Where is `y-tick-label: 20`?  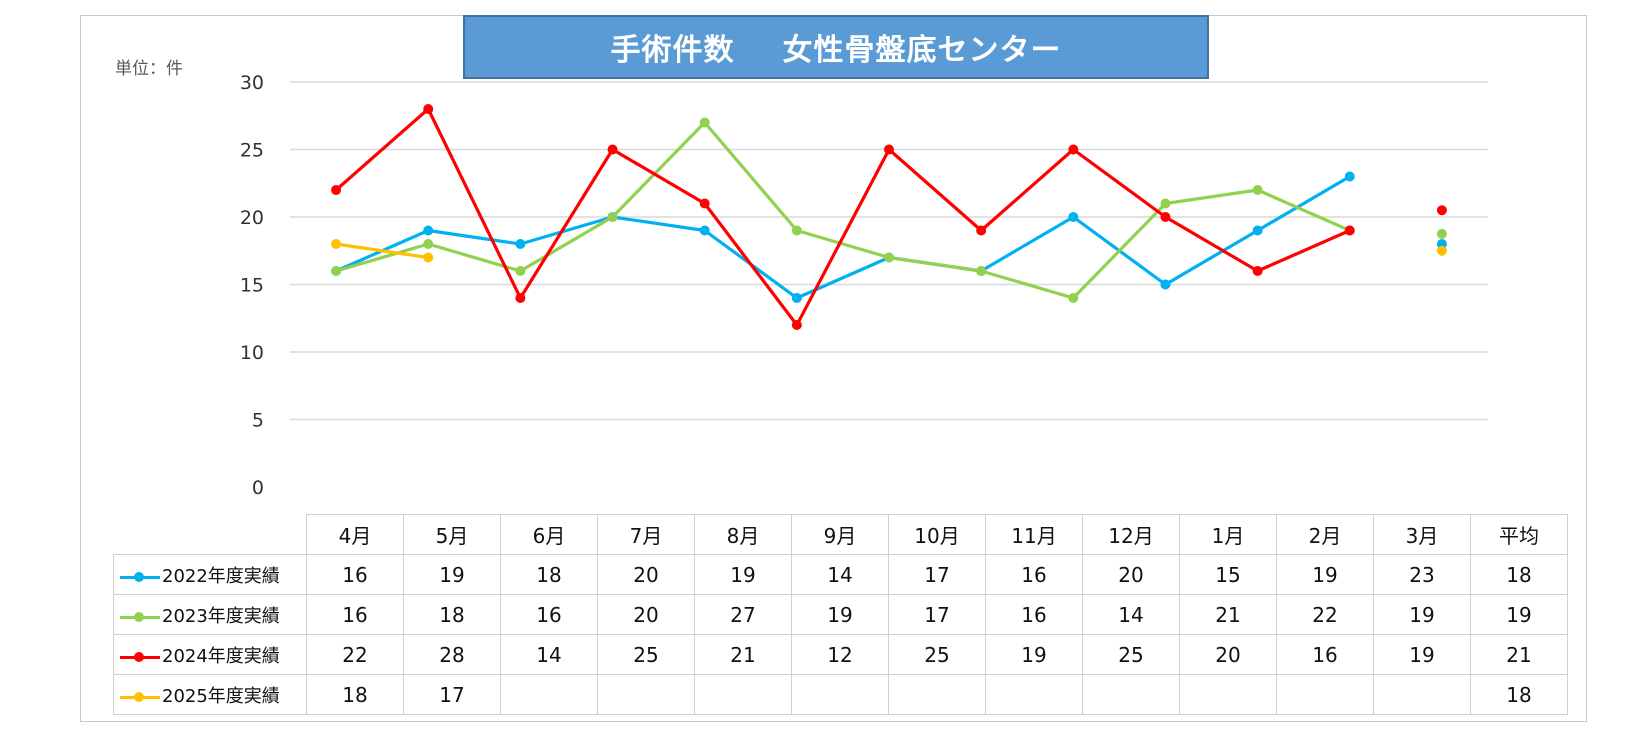
y-tick-label: 20 is located at coordinates (252, 218).